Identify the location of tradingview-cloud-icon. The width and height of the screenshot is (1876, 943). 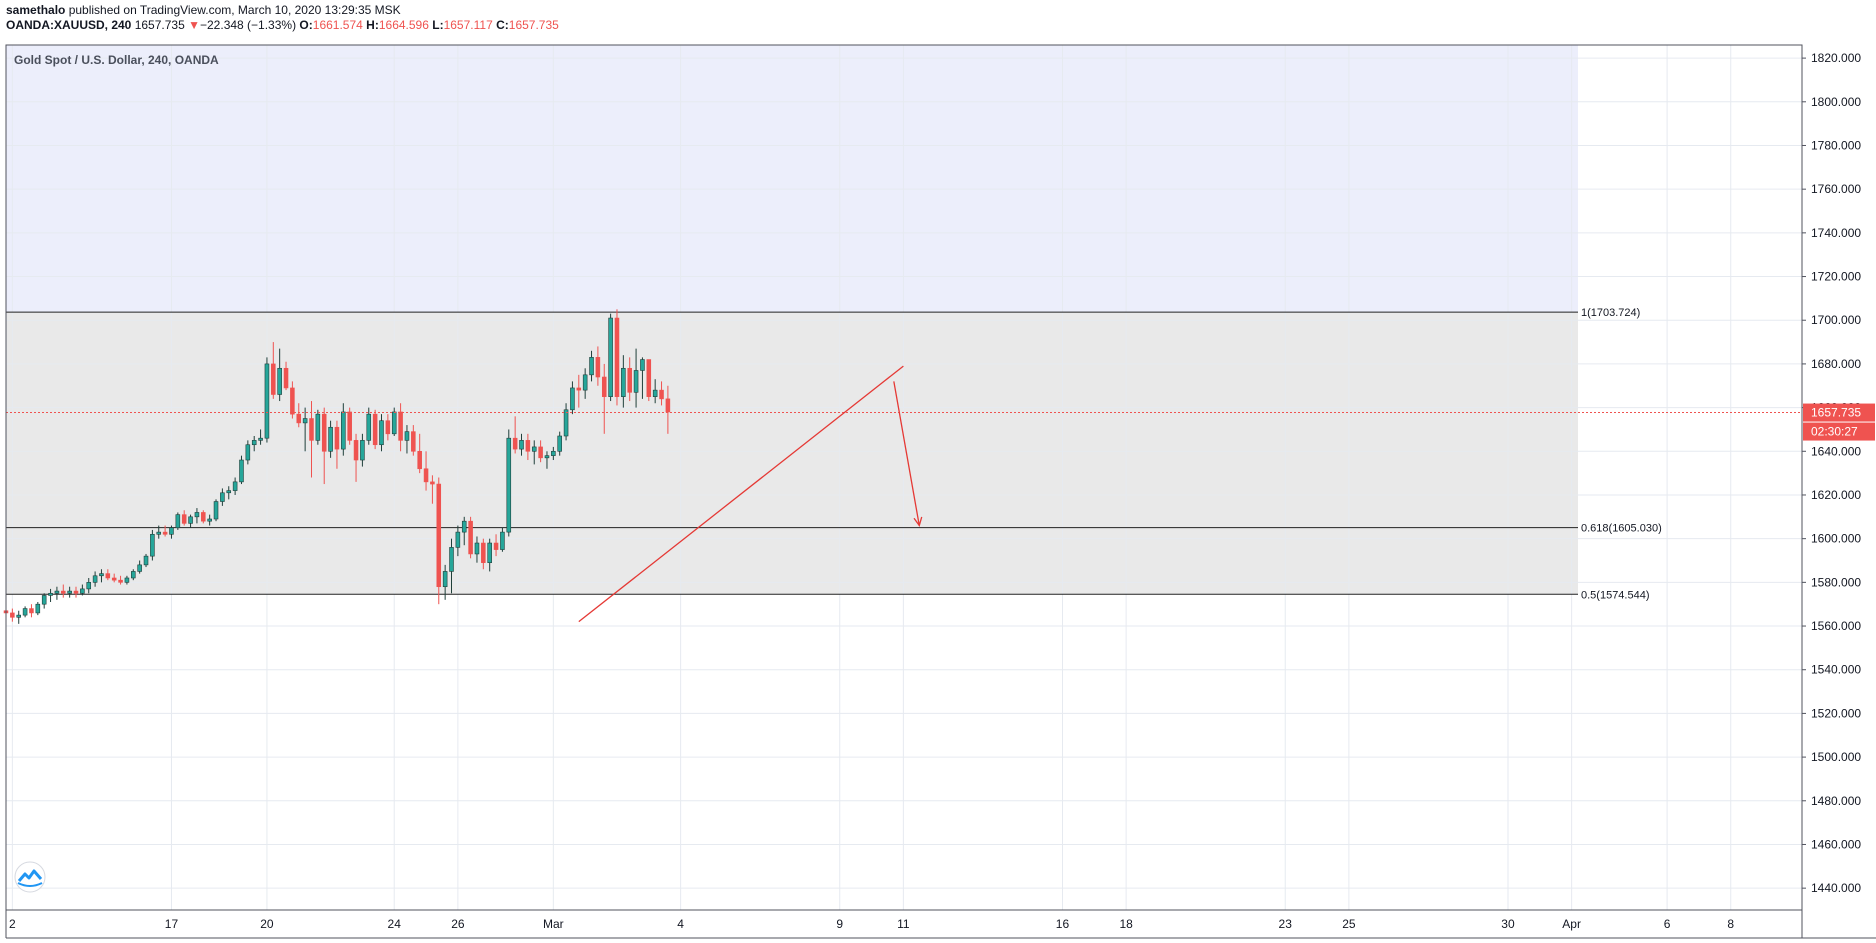
(30, 877).